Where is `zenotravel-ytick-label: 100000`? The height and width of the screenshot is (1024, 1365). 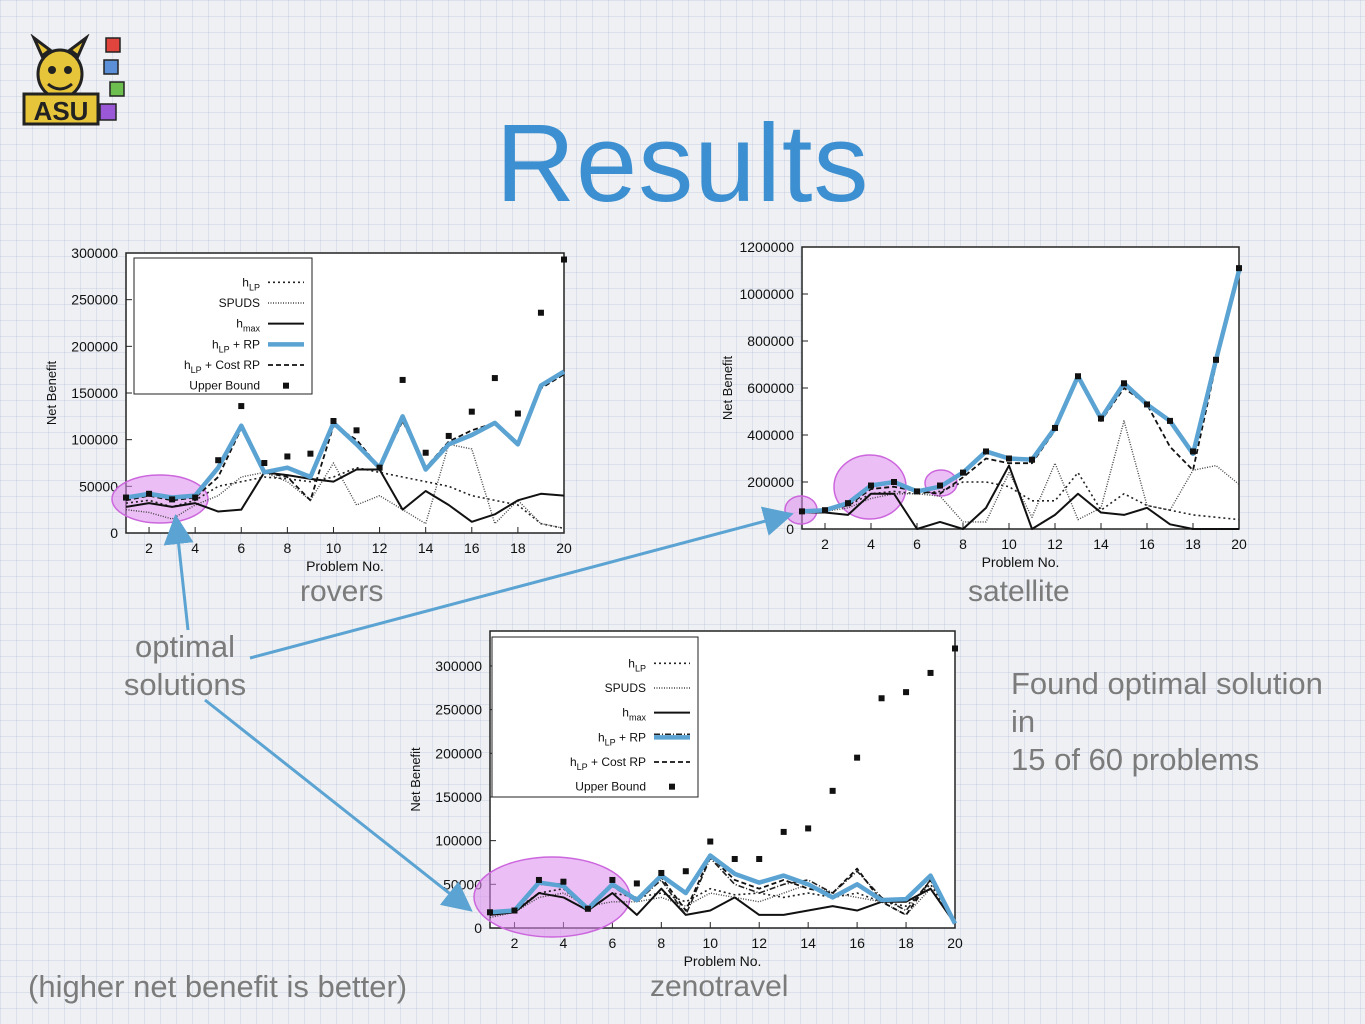
zenotravel-ytick-label: 100000 is located at coordinates (458, 841).